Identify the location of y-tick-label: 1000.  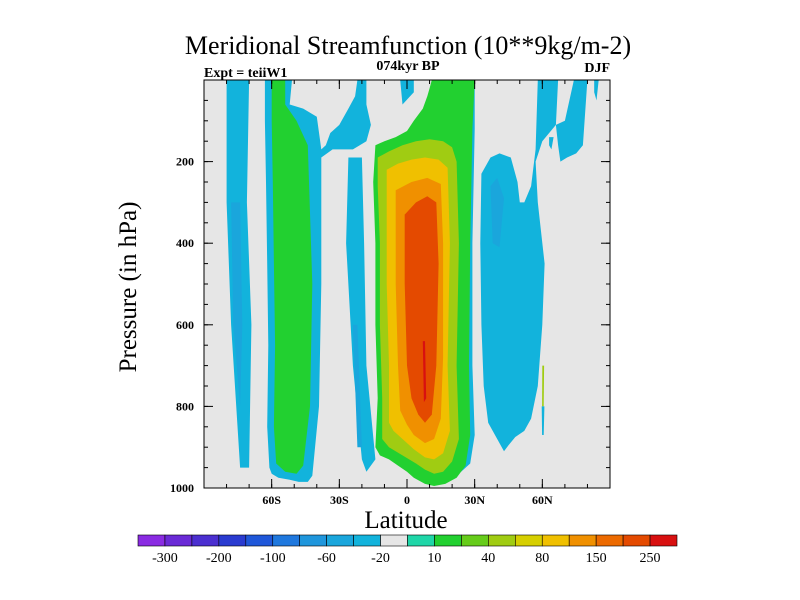
(182, 488).